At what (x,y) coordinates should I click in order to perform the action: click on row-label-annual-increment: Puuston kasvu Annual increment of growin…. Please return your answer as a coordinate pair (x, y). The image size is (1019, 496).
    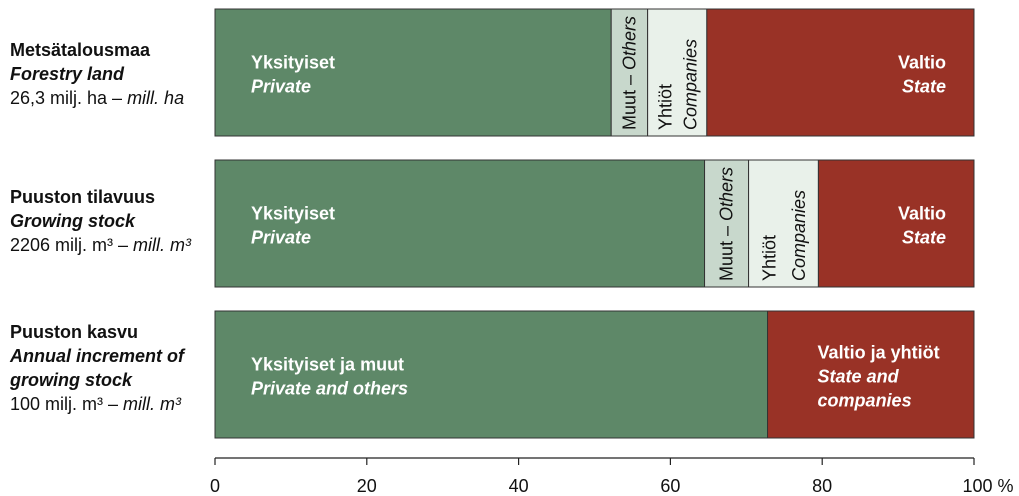
    Looking at the image, I should click on (97, 368).